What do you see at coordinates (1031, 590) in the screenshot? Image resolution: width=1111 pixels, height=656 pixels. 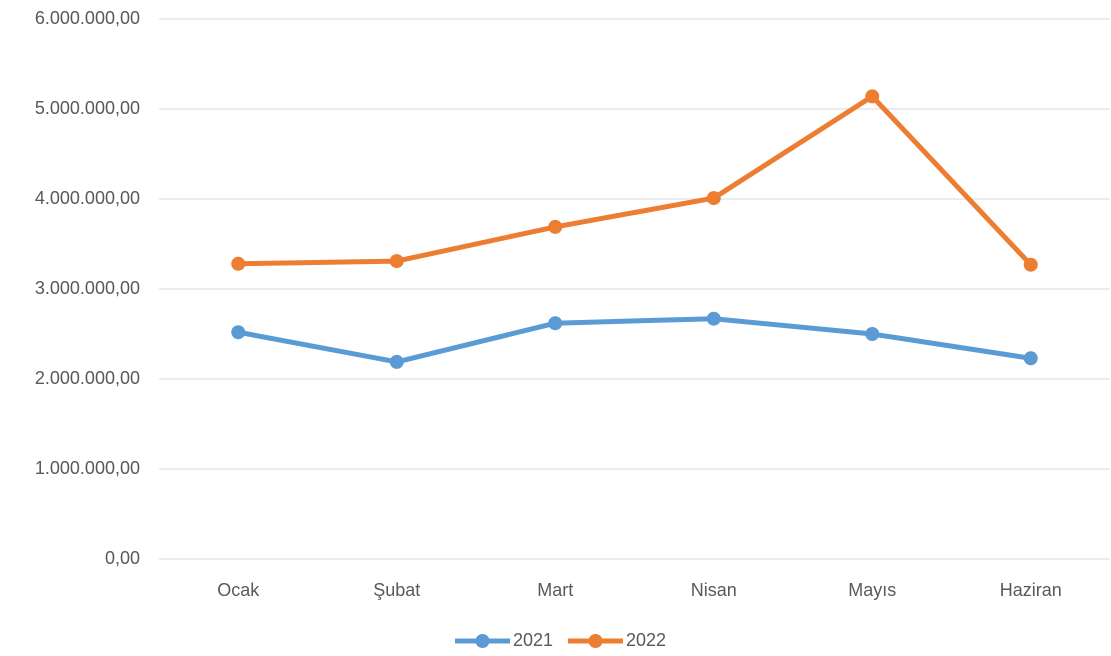 I see `x-tick-label: Haziran` at bounding box center [1031, 590].